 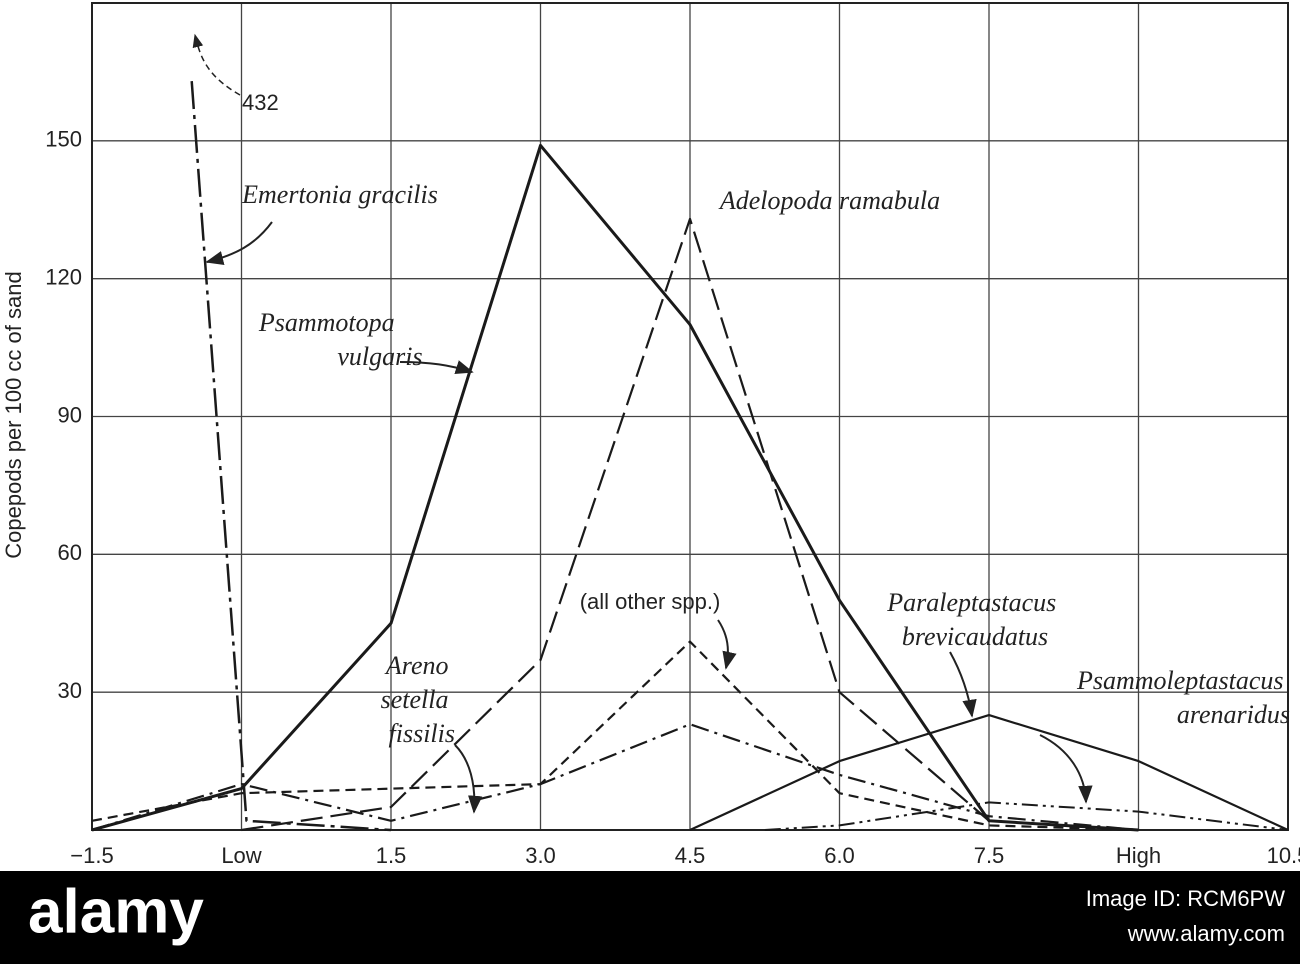 What do you see at coordinates (260, 102) in the screenshot?
I see `annotation: 432` at bounding box center [260, 102].